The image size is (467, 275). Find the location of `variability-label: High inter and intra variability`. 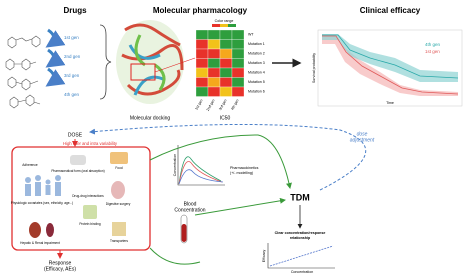

variability-label: High inter and intra variability is located at coordinates (90, 143).